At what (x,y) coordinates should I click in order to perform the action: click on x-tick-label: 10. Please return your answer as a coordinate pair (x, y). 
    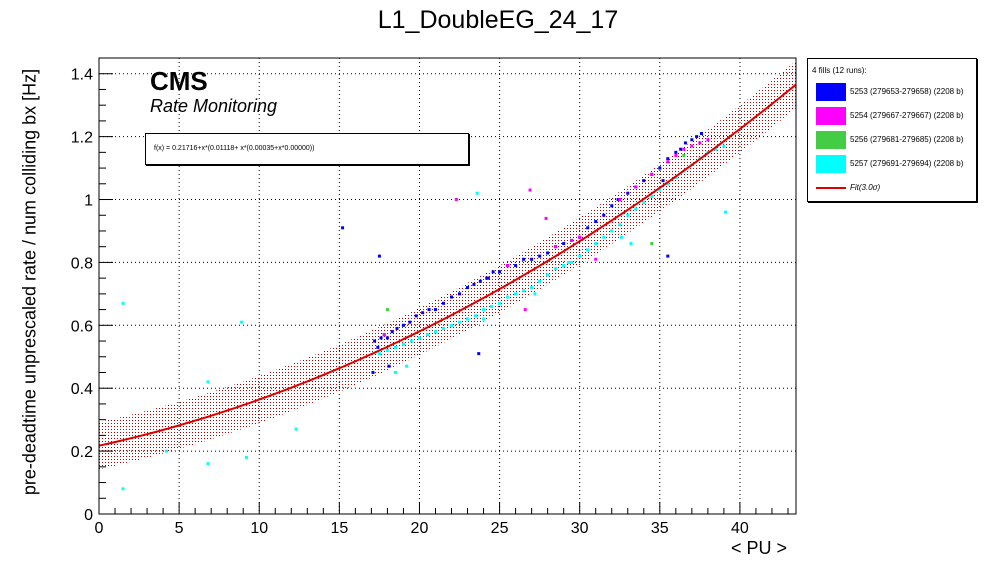
    Looking at the image, I should click on (259, 528).